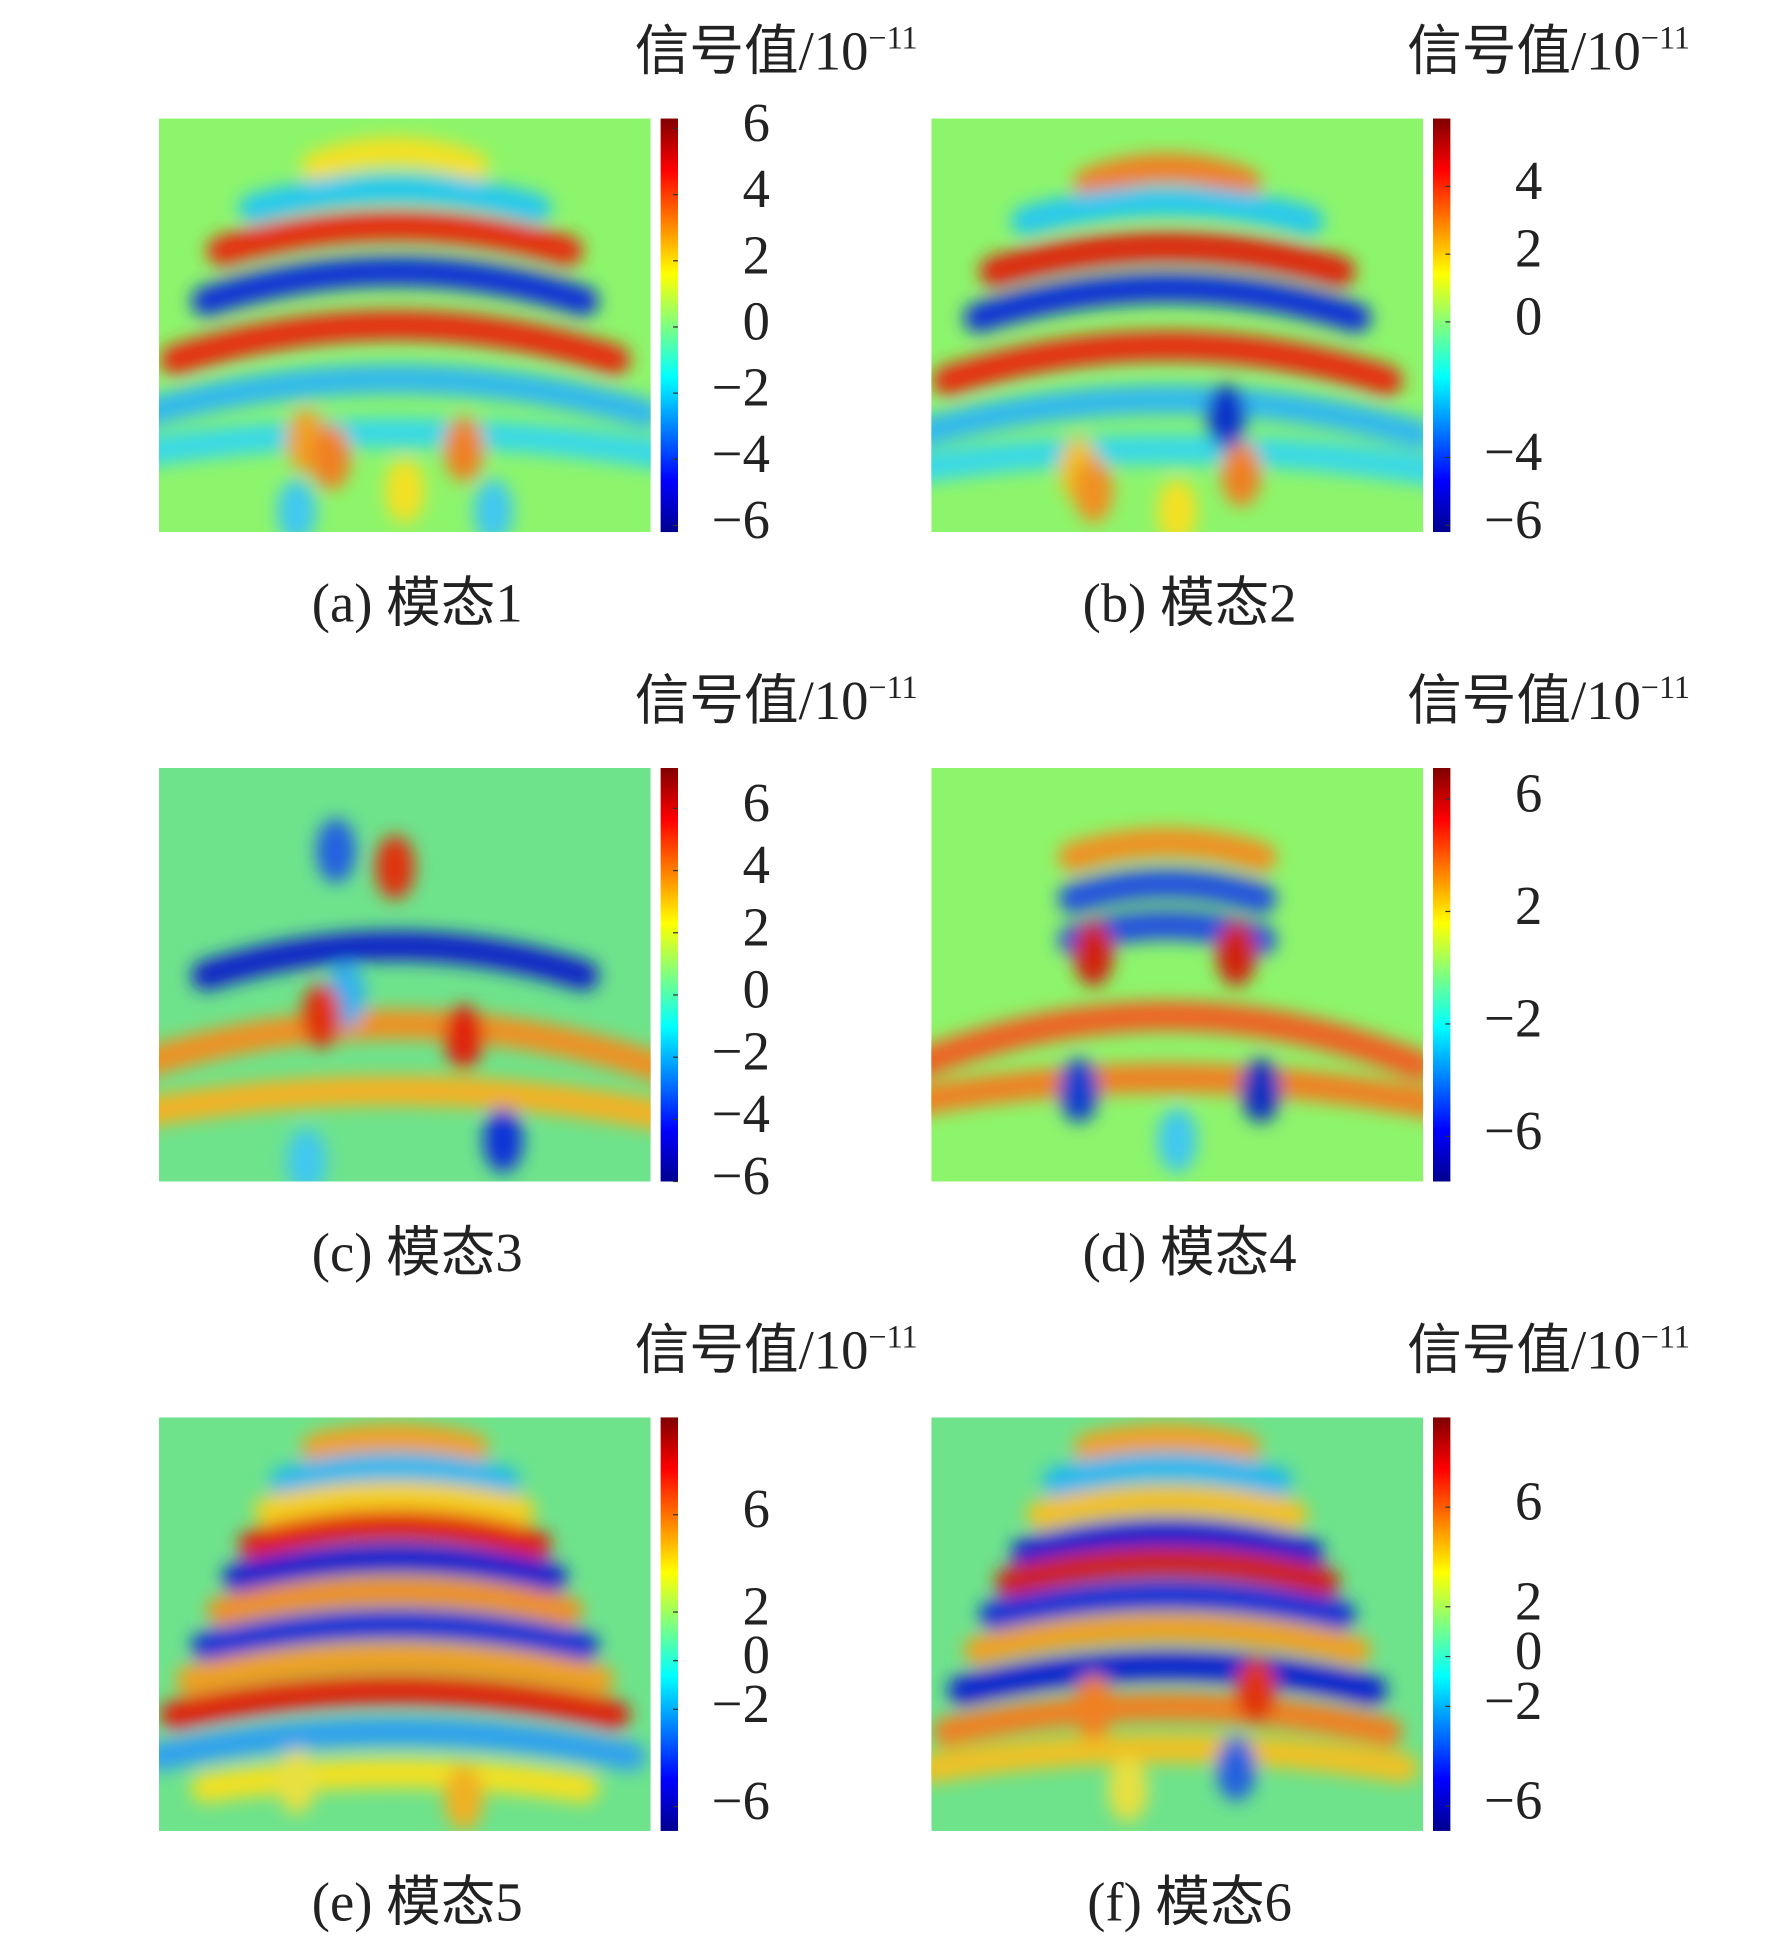 This screenshot has width=1772, height=1947. What do you see at coordinates (417, 1252) in the screenshot?
I see `panel-caption: (c) 模态3` at bounding box center [417, 1252].